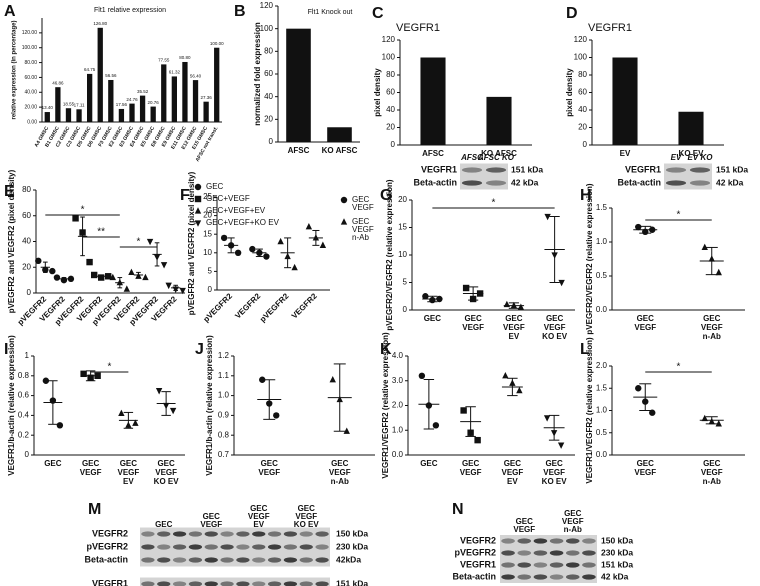  What do you see at coordinates (101, 232) in the screenshot?
I see `significance-label: **` at bounding box center [101, 232].